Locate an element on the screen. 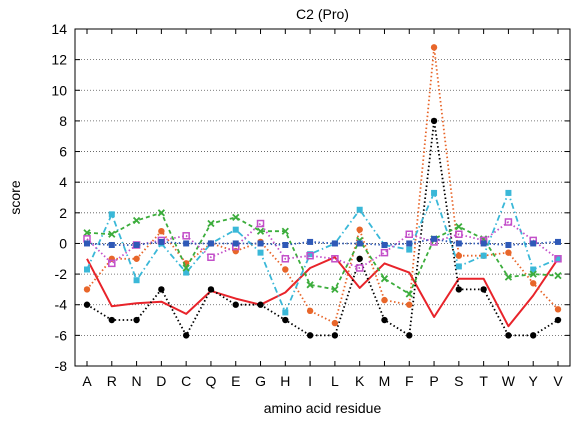 The width and height of the screenshot is (572, 421). x-tick-label: M is located at coordinates (385, 381).